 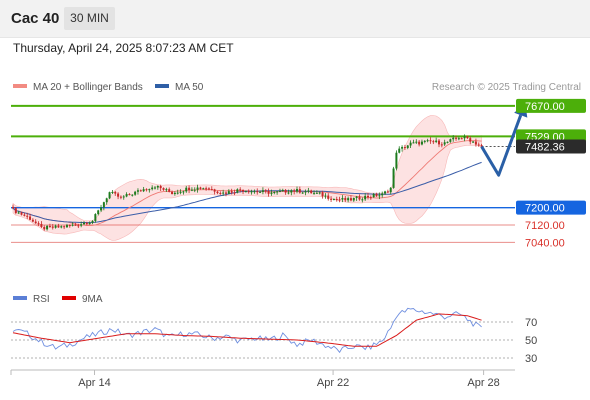 What do you see at coordinates (94, 383) in the screenshot?
I see `x-tick-label: Apr 14` at bounding box center [94, 383].